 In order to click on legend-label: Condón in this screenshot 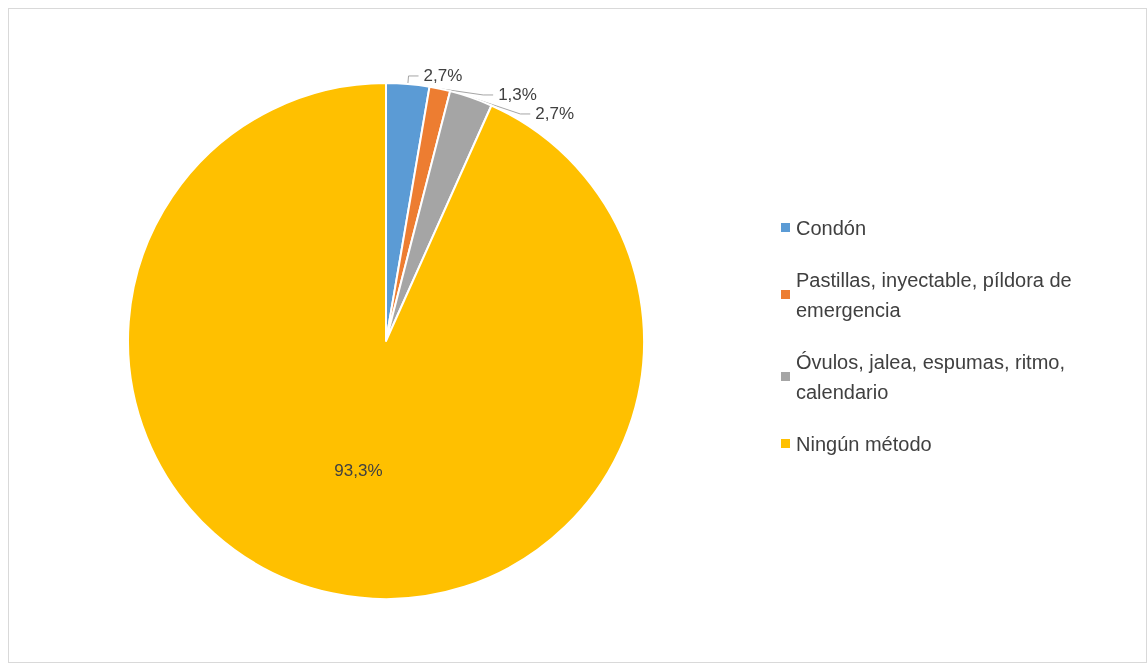, I will do `click(831, 227)`.